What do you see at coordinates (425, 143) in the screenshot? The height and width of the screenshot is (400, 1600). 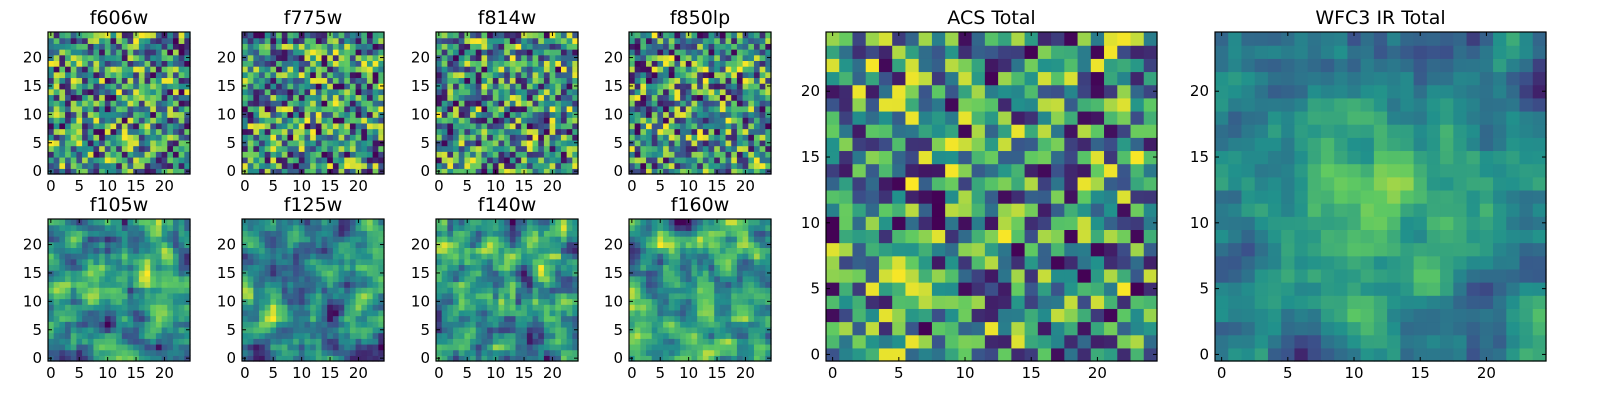 I see `y-tick-label: 5` at bounding box center [425, 143].